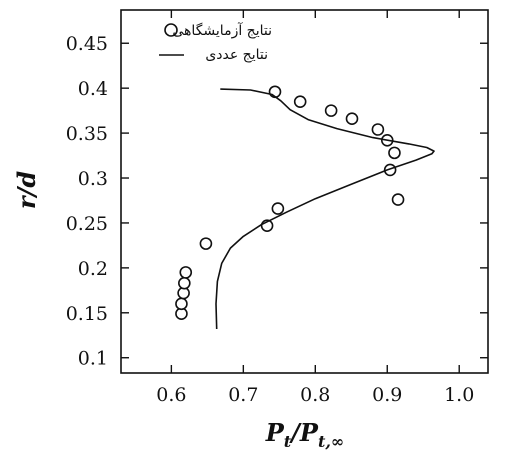 The image size is (505, 459). What do you see at coordinates (93, 179) in the screenshot?
I see `y-tick-label: 0.3` at bounding box center [93, 179].